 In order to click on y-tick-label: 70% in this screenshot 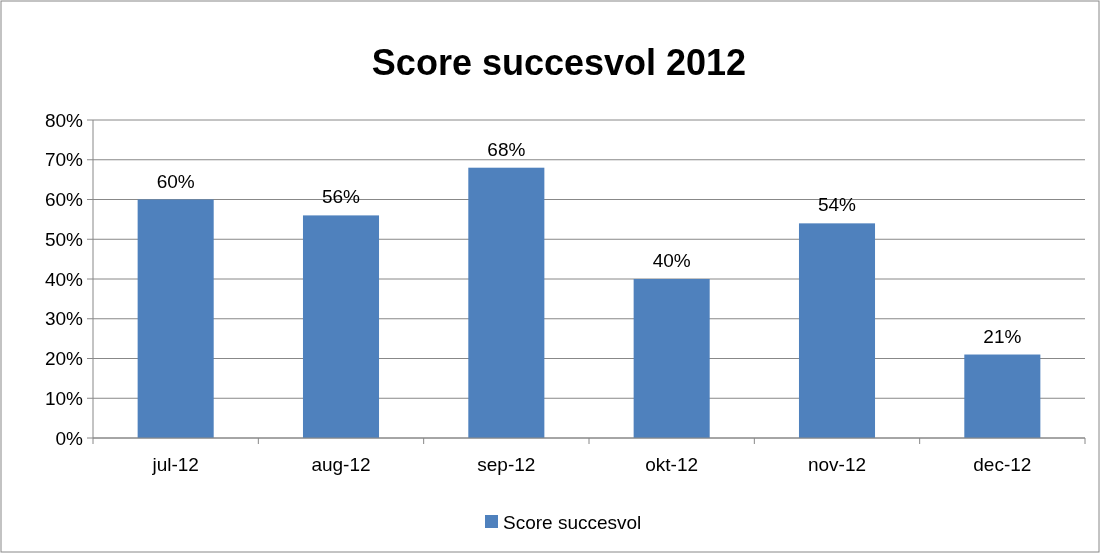, I will do `click(64, 160)`.